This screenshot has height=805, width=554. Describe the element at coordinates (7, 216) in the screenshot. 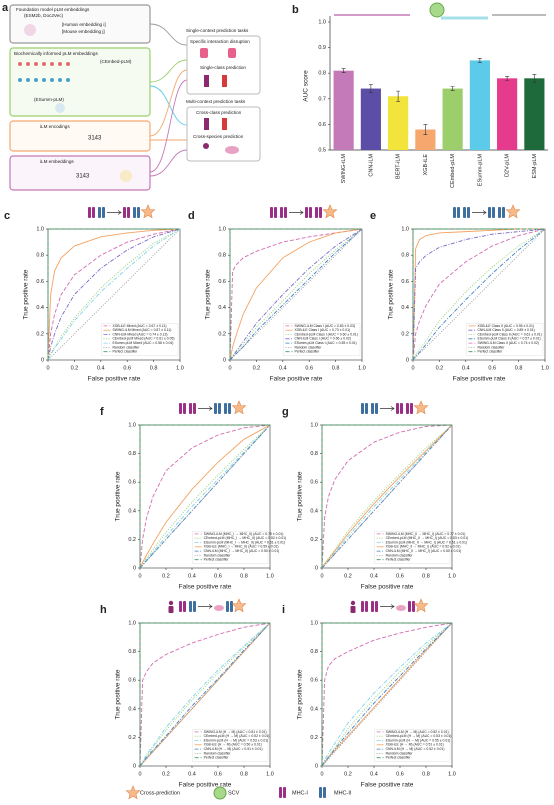

I see `panel-label: c` at that location.